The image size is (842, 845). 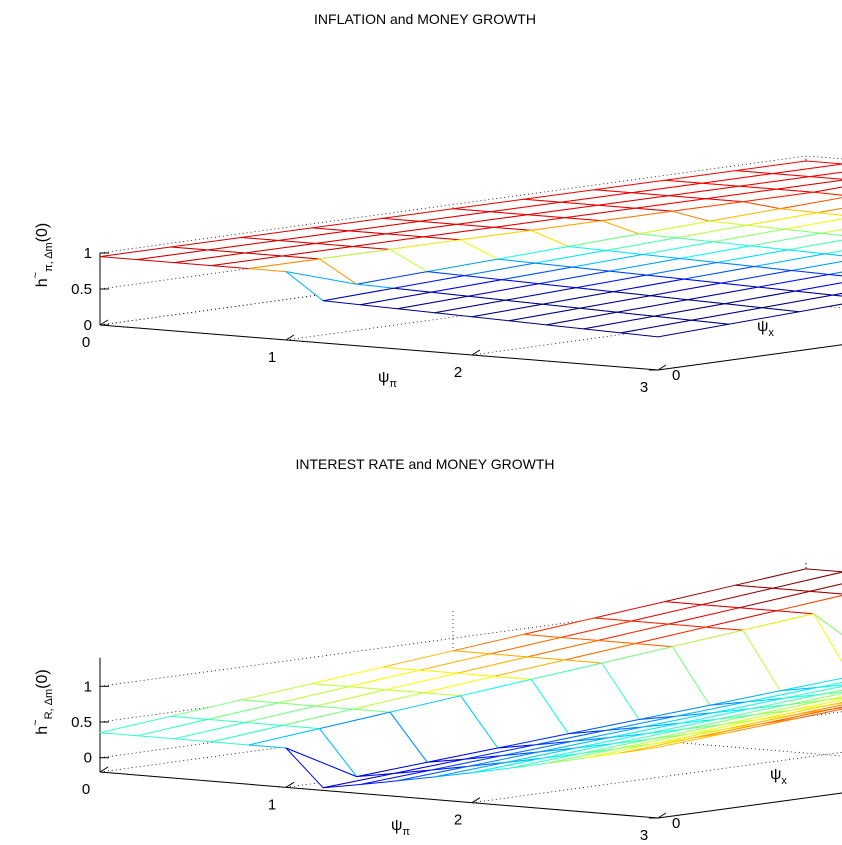 I want to click on plot-title: INTEREST RATE and MONEY GROWTH, so click(x=424, y=464).